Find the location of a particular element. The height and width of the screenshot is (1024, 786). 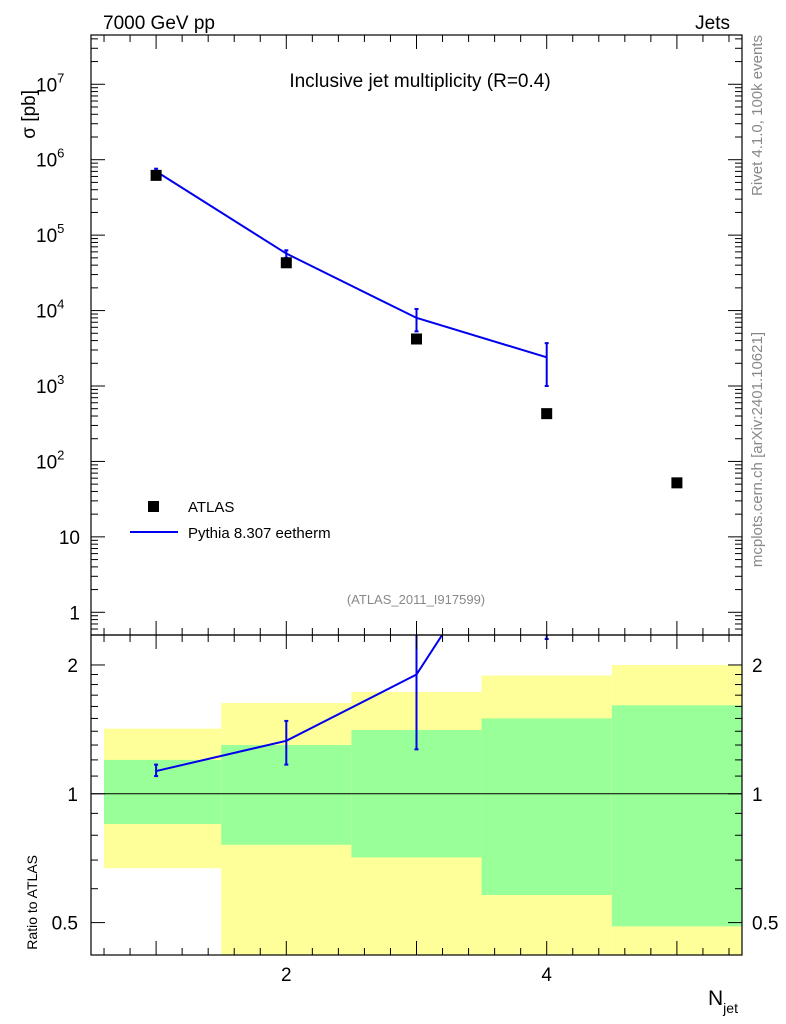

x-axis-label: Njet is located at coordinates (723, 1001).